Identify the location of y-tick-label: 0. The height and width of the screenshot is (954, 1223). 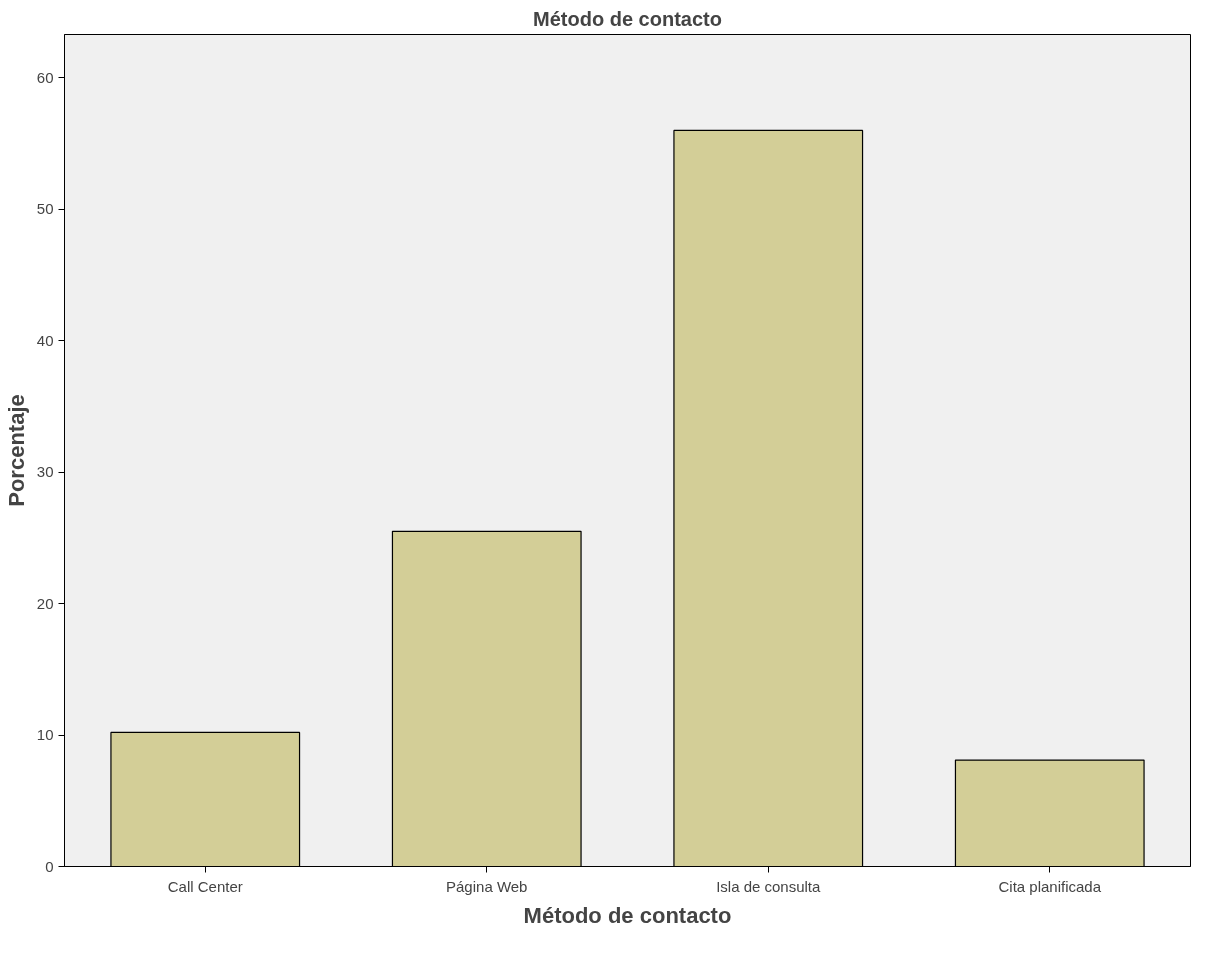
(49, 866).